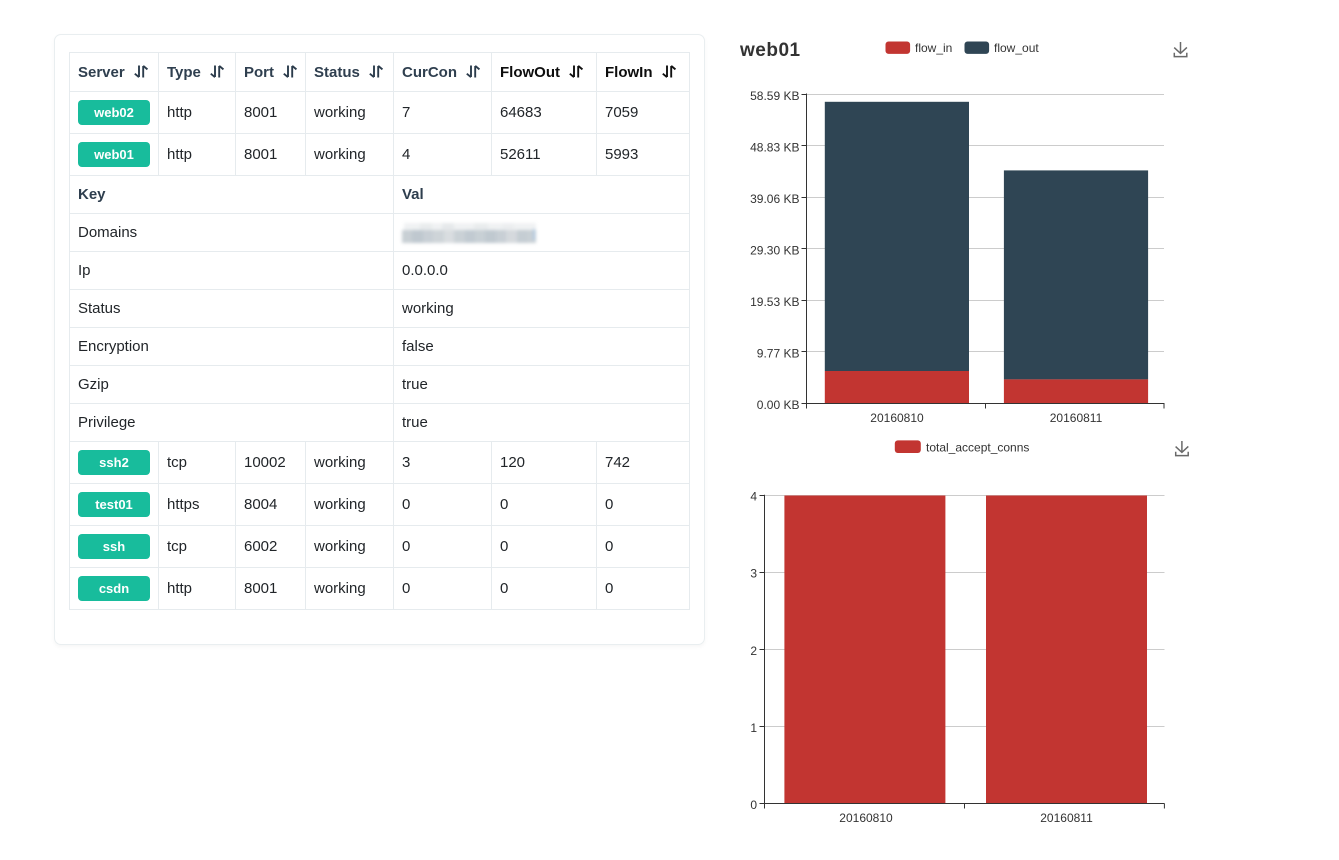 The image size is (1339, 860). I want to click on svg-text: 39.06 KB, so click(774, 199).